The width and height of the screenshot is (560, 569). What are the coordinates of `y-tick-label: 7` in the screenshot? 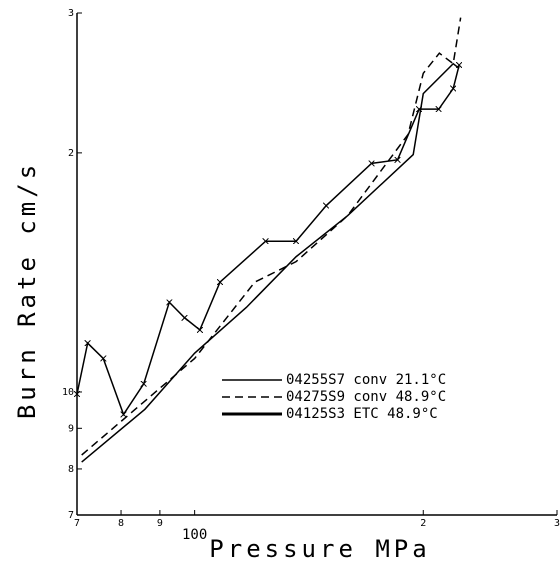 It's located at (71, 515).